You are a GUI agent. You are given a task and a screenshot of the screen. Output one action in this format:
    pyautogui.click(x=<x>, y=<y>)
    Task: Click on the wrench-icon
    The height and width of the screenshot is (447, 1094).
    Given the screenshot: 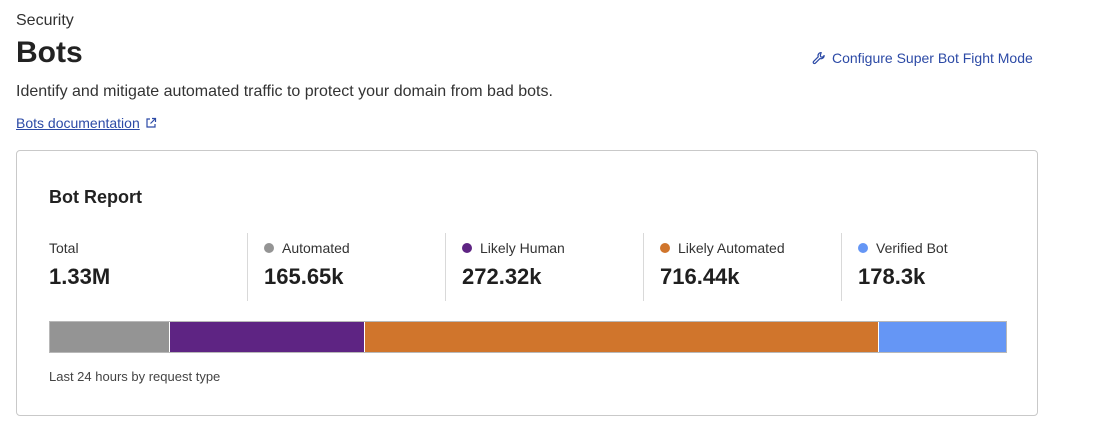 What is the action you would take?
    pyautogui.click(x=818, y=58)
    